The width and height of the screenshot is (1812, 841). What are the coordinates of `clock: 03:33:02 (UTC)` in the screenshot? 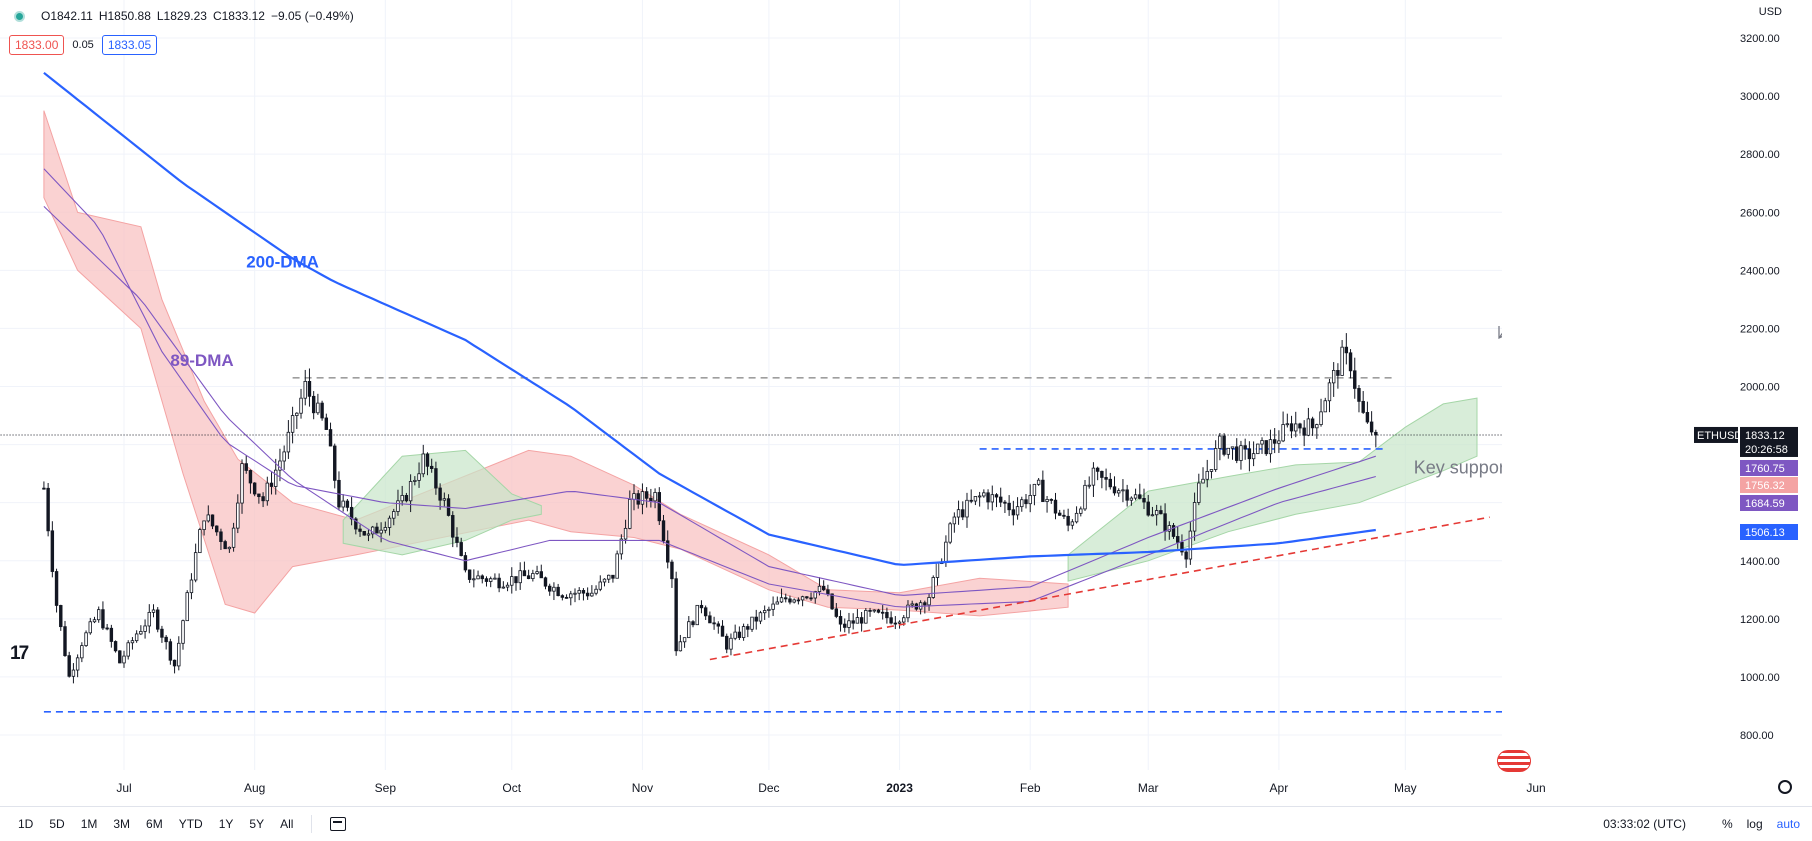 It's located at (1644, 824).